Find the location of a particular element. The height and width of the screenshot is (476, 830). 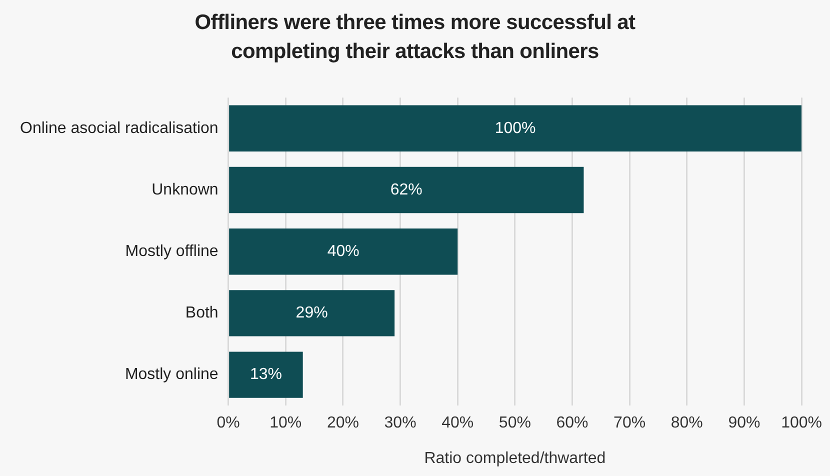

data-label: 13% is located at coordinates (266, 375).